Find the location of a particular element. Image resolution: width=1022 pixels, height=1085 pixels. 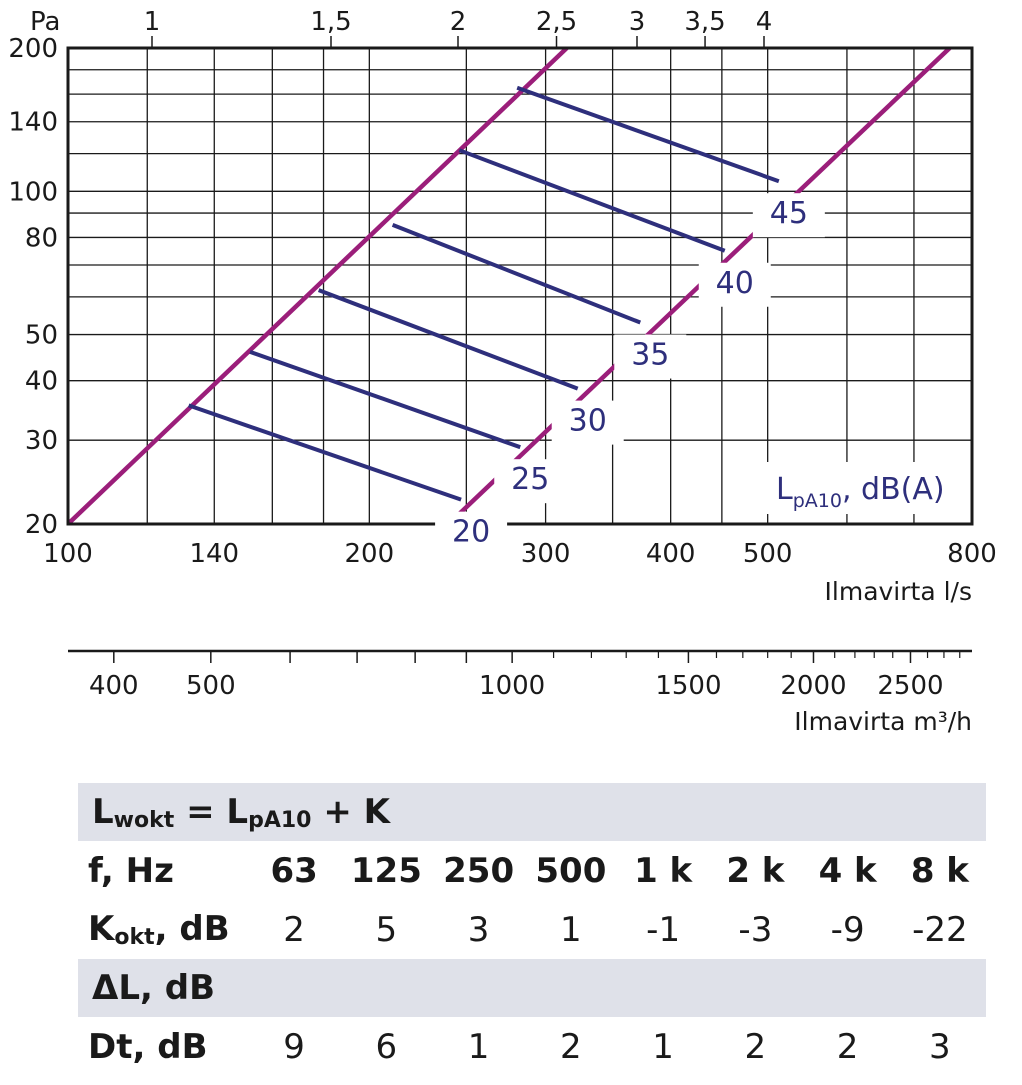

top-tick-label: 3,5 is located at coordinates (704, 22).